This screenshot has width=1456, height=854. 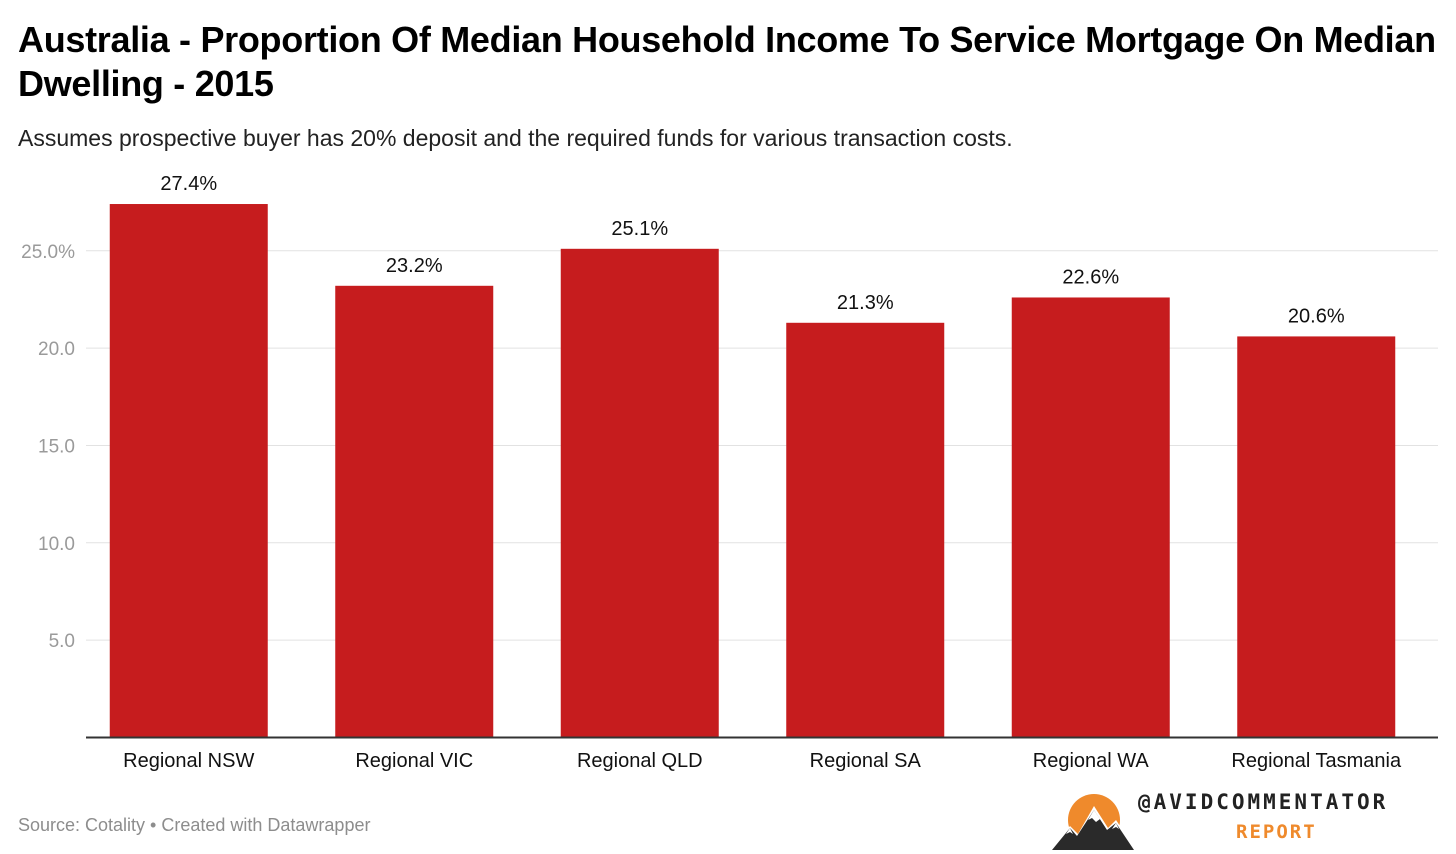 What do you see at coordinates (48, 252) in the screenshot?
I see `y-tick-label: 25.0%` at bounding box center [48, 252].